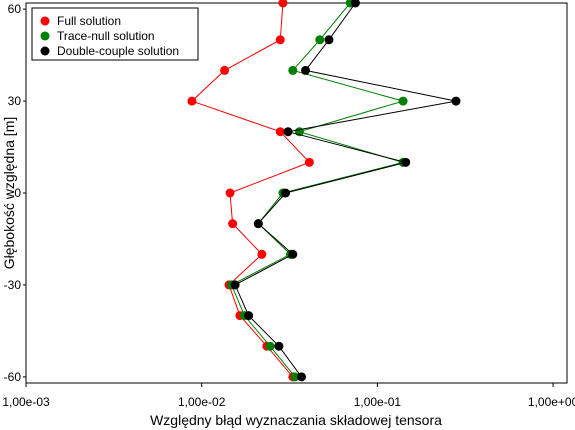 The width and height of the screenshot is (575, 430). I want to click on y-tick-label: 30, so click(15, 101).